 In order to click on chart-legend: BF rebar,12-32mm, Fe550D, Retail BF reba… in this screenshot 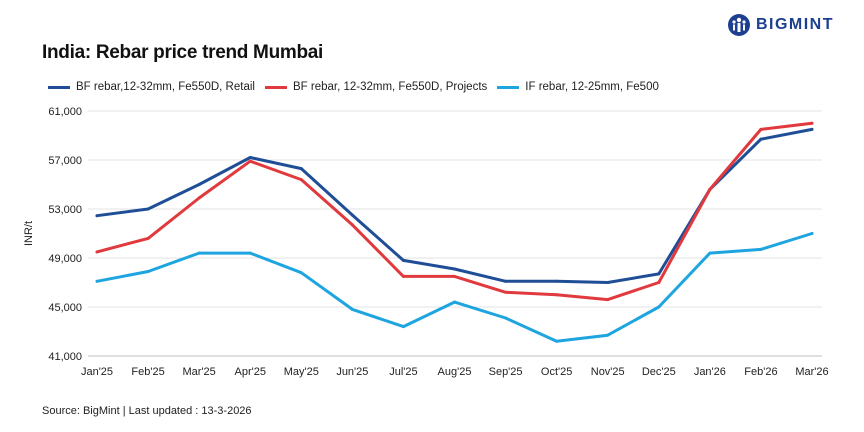, I will do `click(353, 87)`.